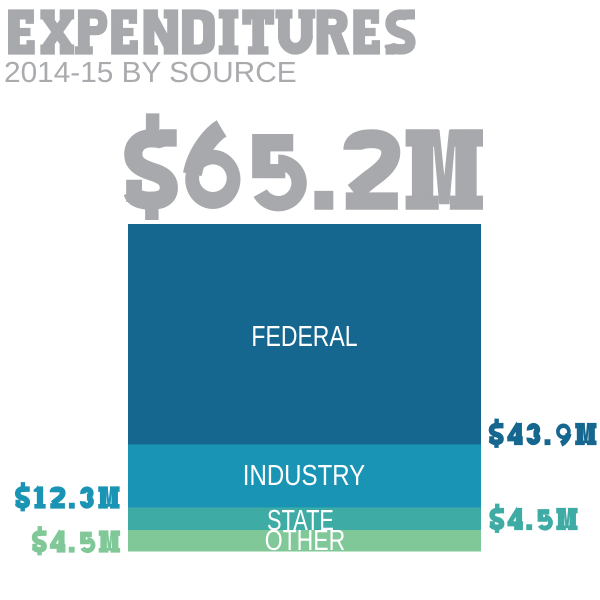 The height and width of the screenshot is (600, 600). What do you see at coordinates (305, 539) in the screenshot?
I see `svg-text: OTHER` at bounding box center [305, 539].